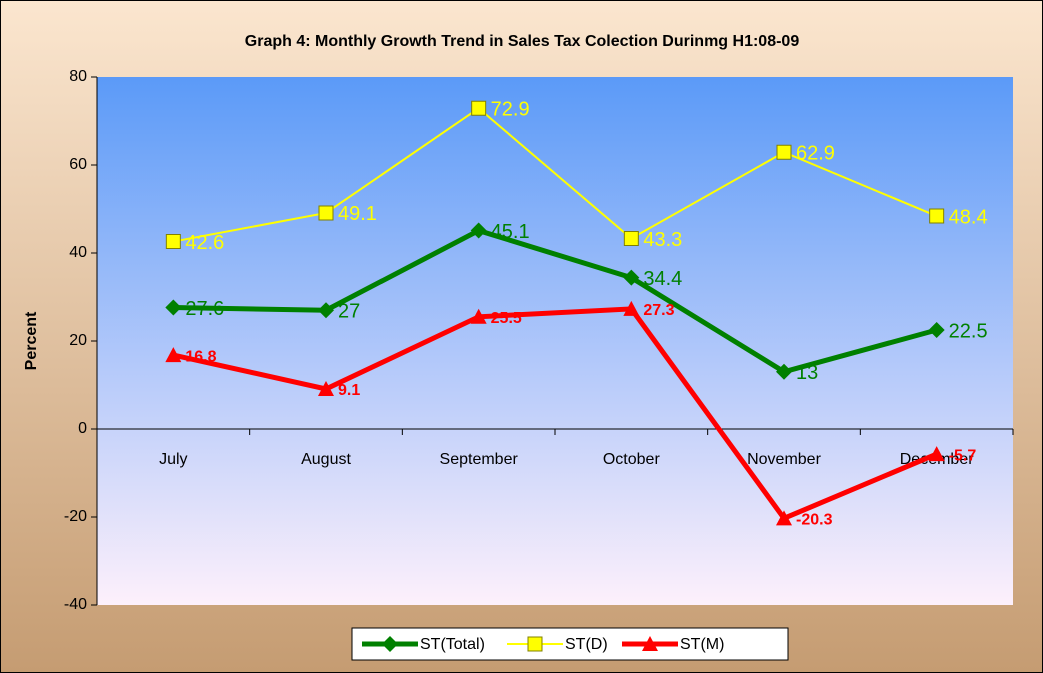 Image resolution: width=1043 pixels, height=673 pixels. I want to click on series-line, so click(555, 174).